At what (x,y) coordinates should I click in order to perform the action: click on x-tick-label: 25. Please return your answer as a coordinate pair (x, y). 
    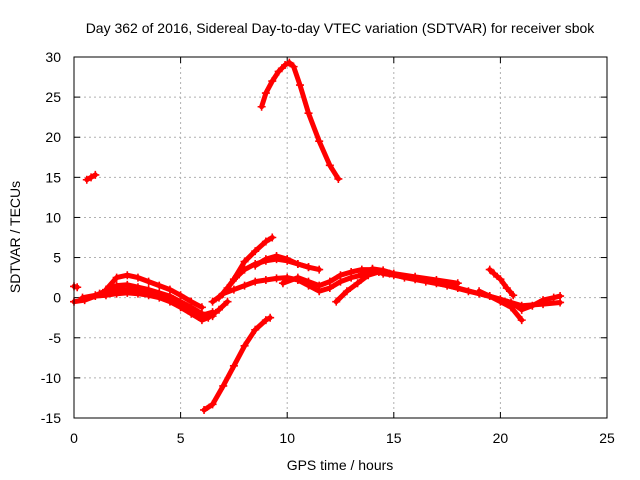
    Looking at the image, I should click on (607, 438).